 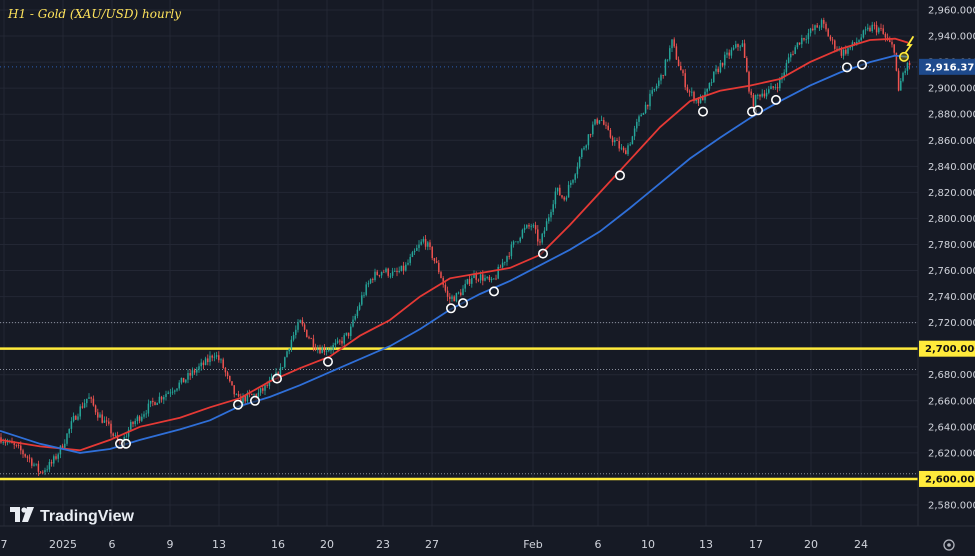 What do you see at coordinates (112, 544) in the screenshot?
I see `x-tick-label: 6` at bounding box center [112, 544].